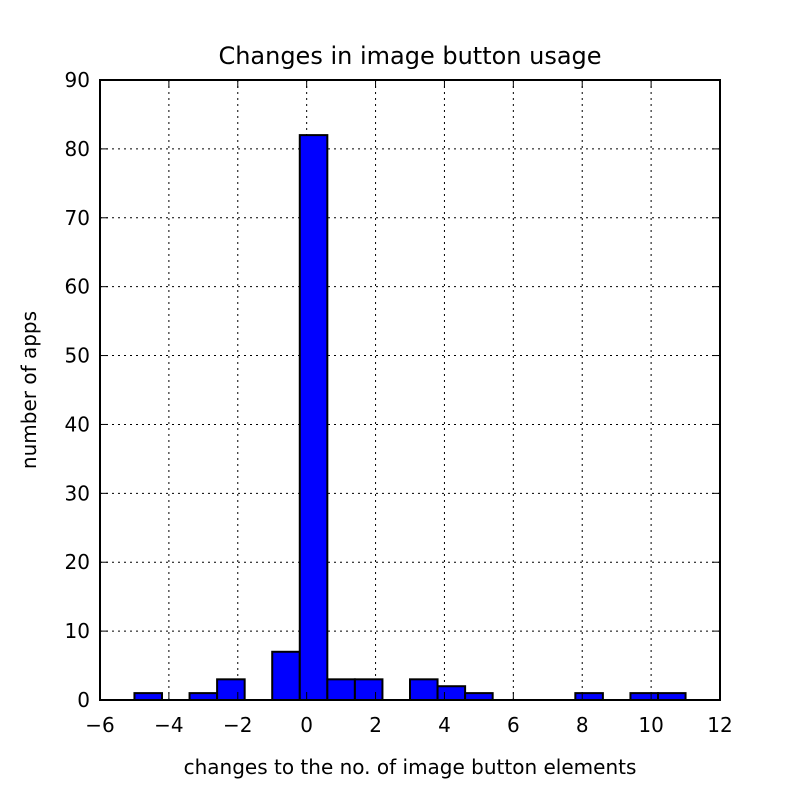 This screenshot has width=800, height=800. Describe the element at coordinates (77, 218) in the screenshot. I see `y-tick-label: 70` at that location.